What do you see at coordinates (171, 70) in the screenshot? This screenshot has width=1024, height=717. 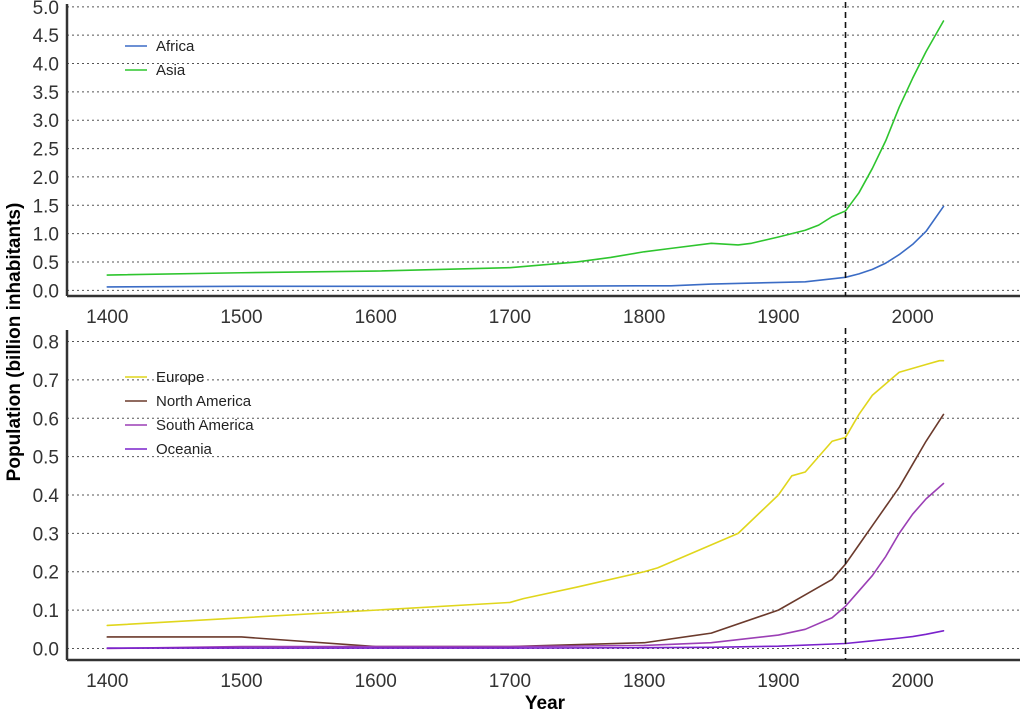 I see `legend-label: Asia` at bounding box center [171, 70].